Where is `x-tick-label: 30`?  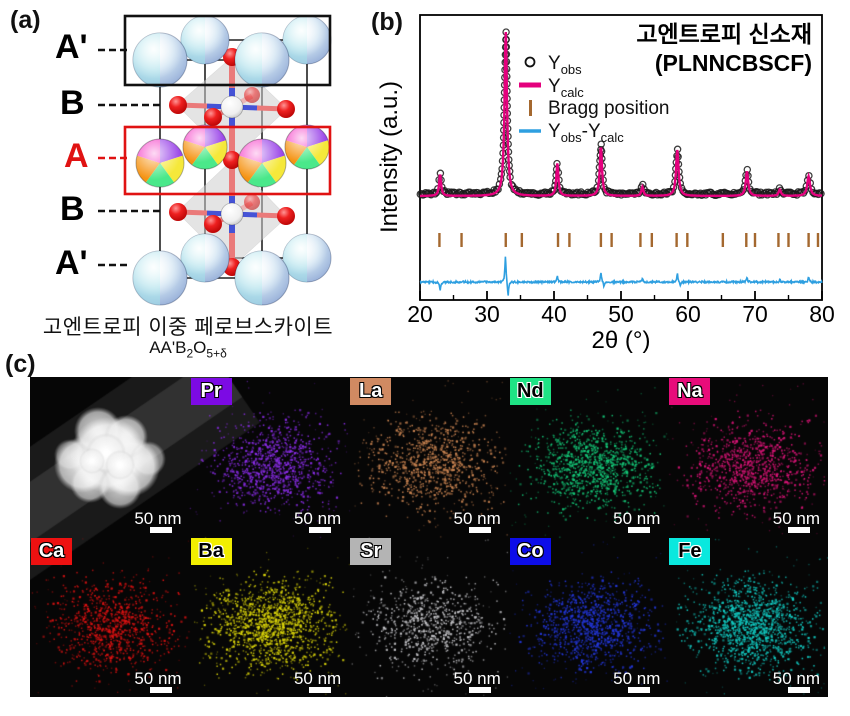
x-tick-label: 30 is located at coordinates (487, 314).